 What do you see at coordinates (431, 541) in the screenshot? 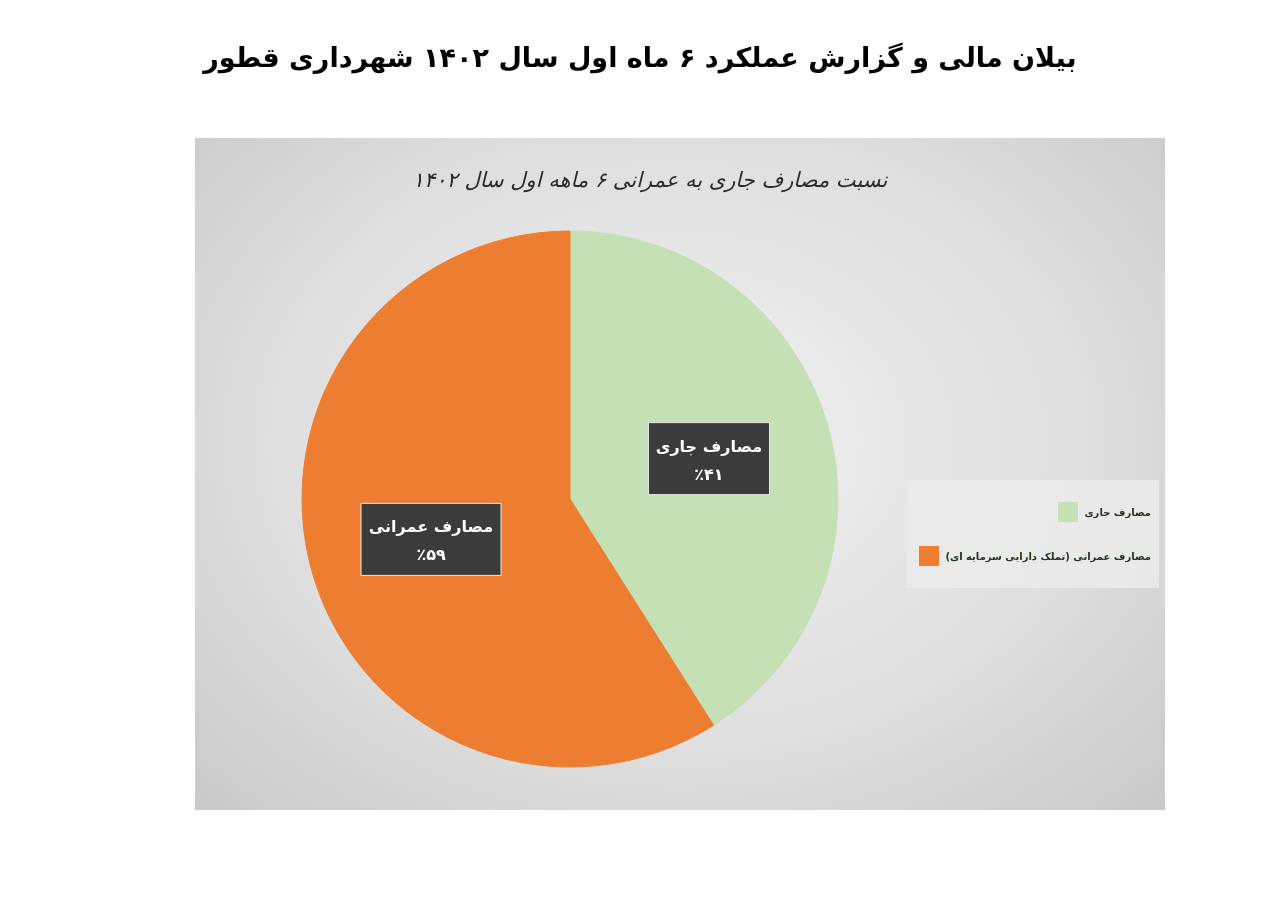
I see `data-label: مصارف عمرانی ٪۵۹` at bounding box center [431, 541].